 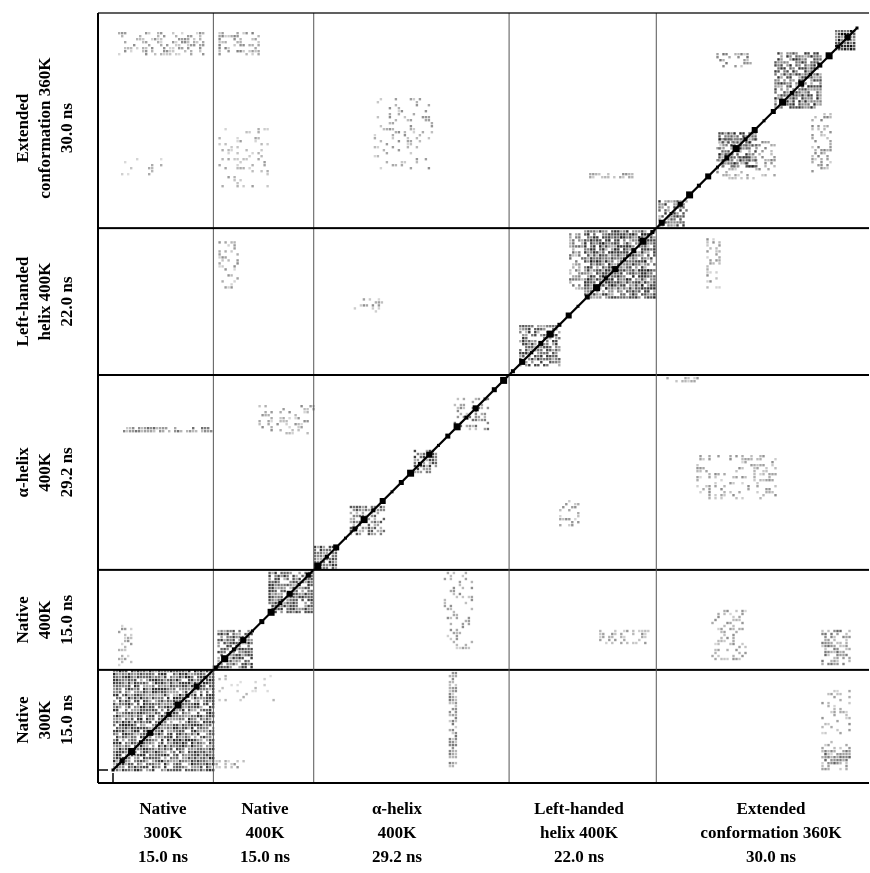 What do you see at coordinates (265, 808) in the screenshot?
I see `x-label-line: Native` at bounding box center [265, 808].